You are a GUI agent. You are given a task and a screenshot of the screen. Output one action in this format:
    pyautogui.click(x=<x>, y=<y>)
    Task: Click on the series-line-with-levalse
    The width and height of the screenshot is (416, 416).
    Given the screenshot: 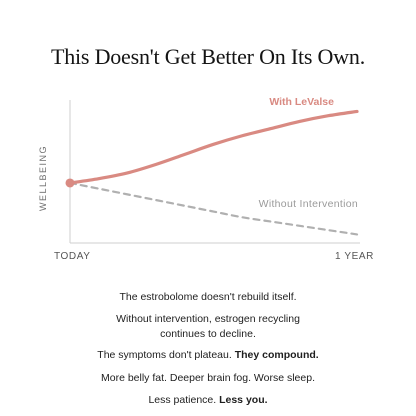 What is the action you would take?
    pyautogui.click(x=213, y=147)
    